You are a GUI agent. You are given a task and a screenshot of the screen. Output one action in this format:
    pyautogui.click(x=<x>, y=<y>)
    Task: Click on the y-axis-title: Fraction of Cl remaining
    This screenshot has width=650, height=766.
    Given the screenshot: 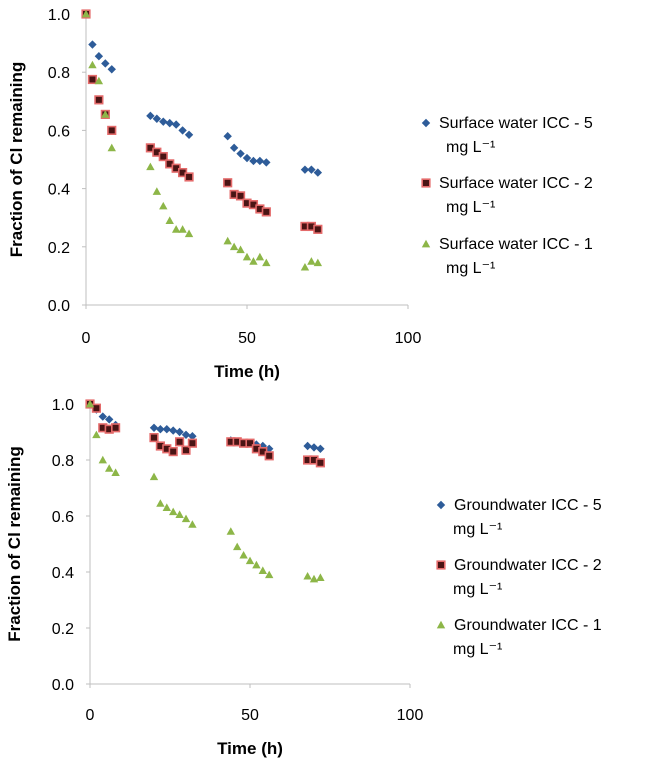 What is the action you would take?
    pyautogui.click(x=14, y=544)
    